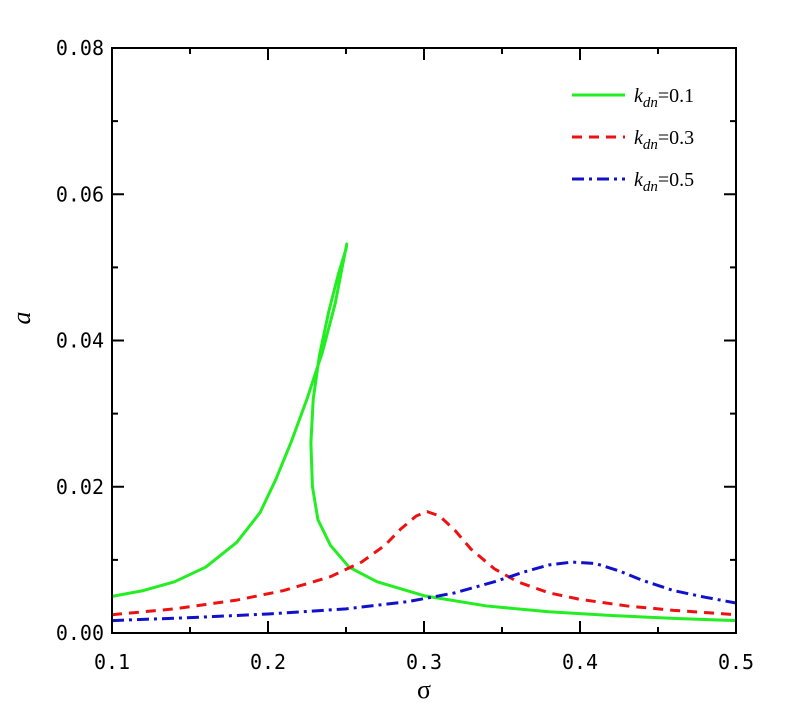  I want to click on x-tick-label: 0.2, so click(268, 662).